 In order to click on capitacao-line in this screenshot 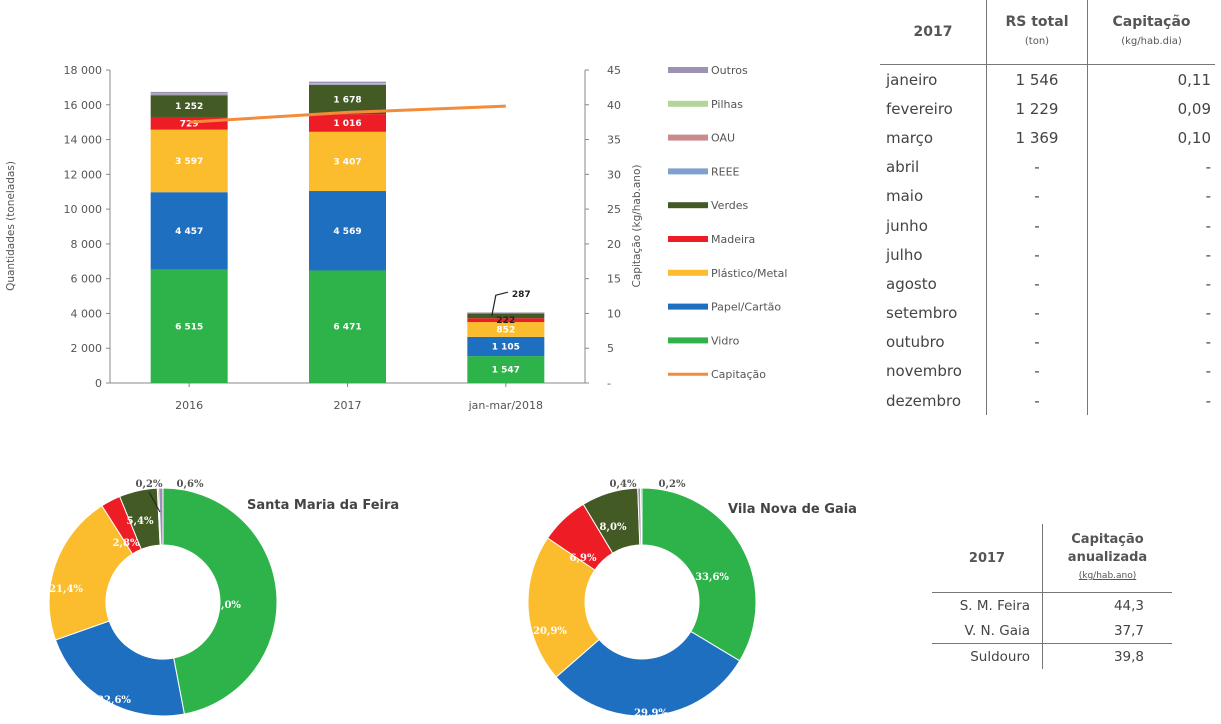, I will do `click(347, 114)`.